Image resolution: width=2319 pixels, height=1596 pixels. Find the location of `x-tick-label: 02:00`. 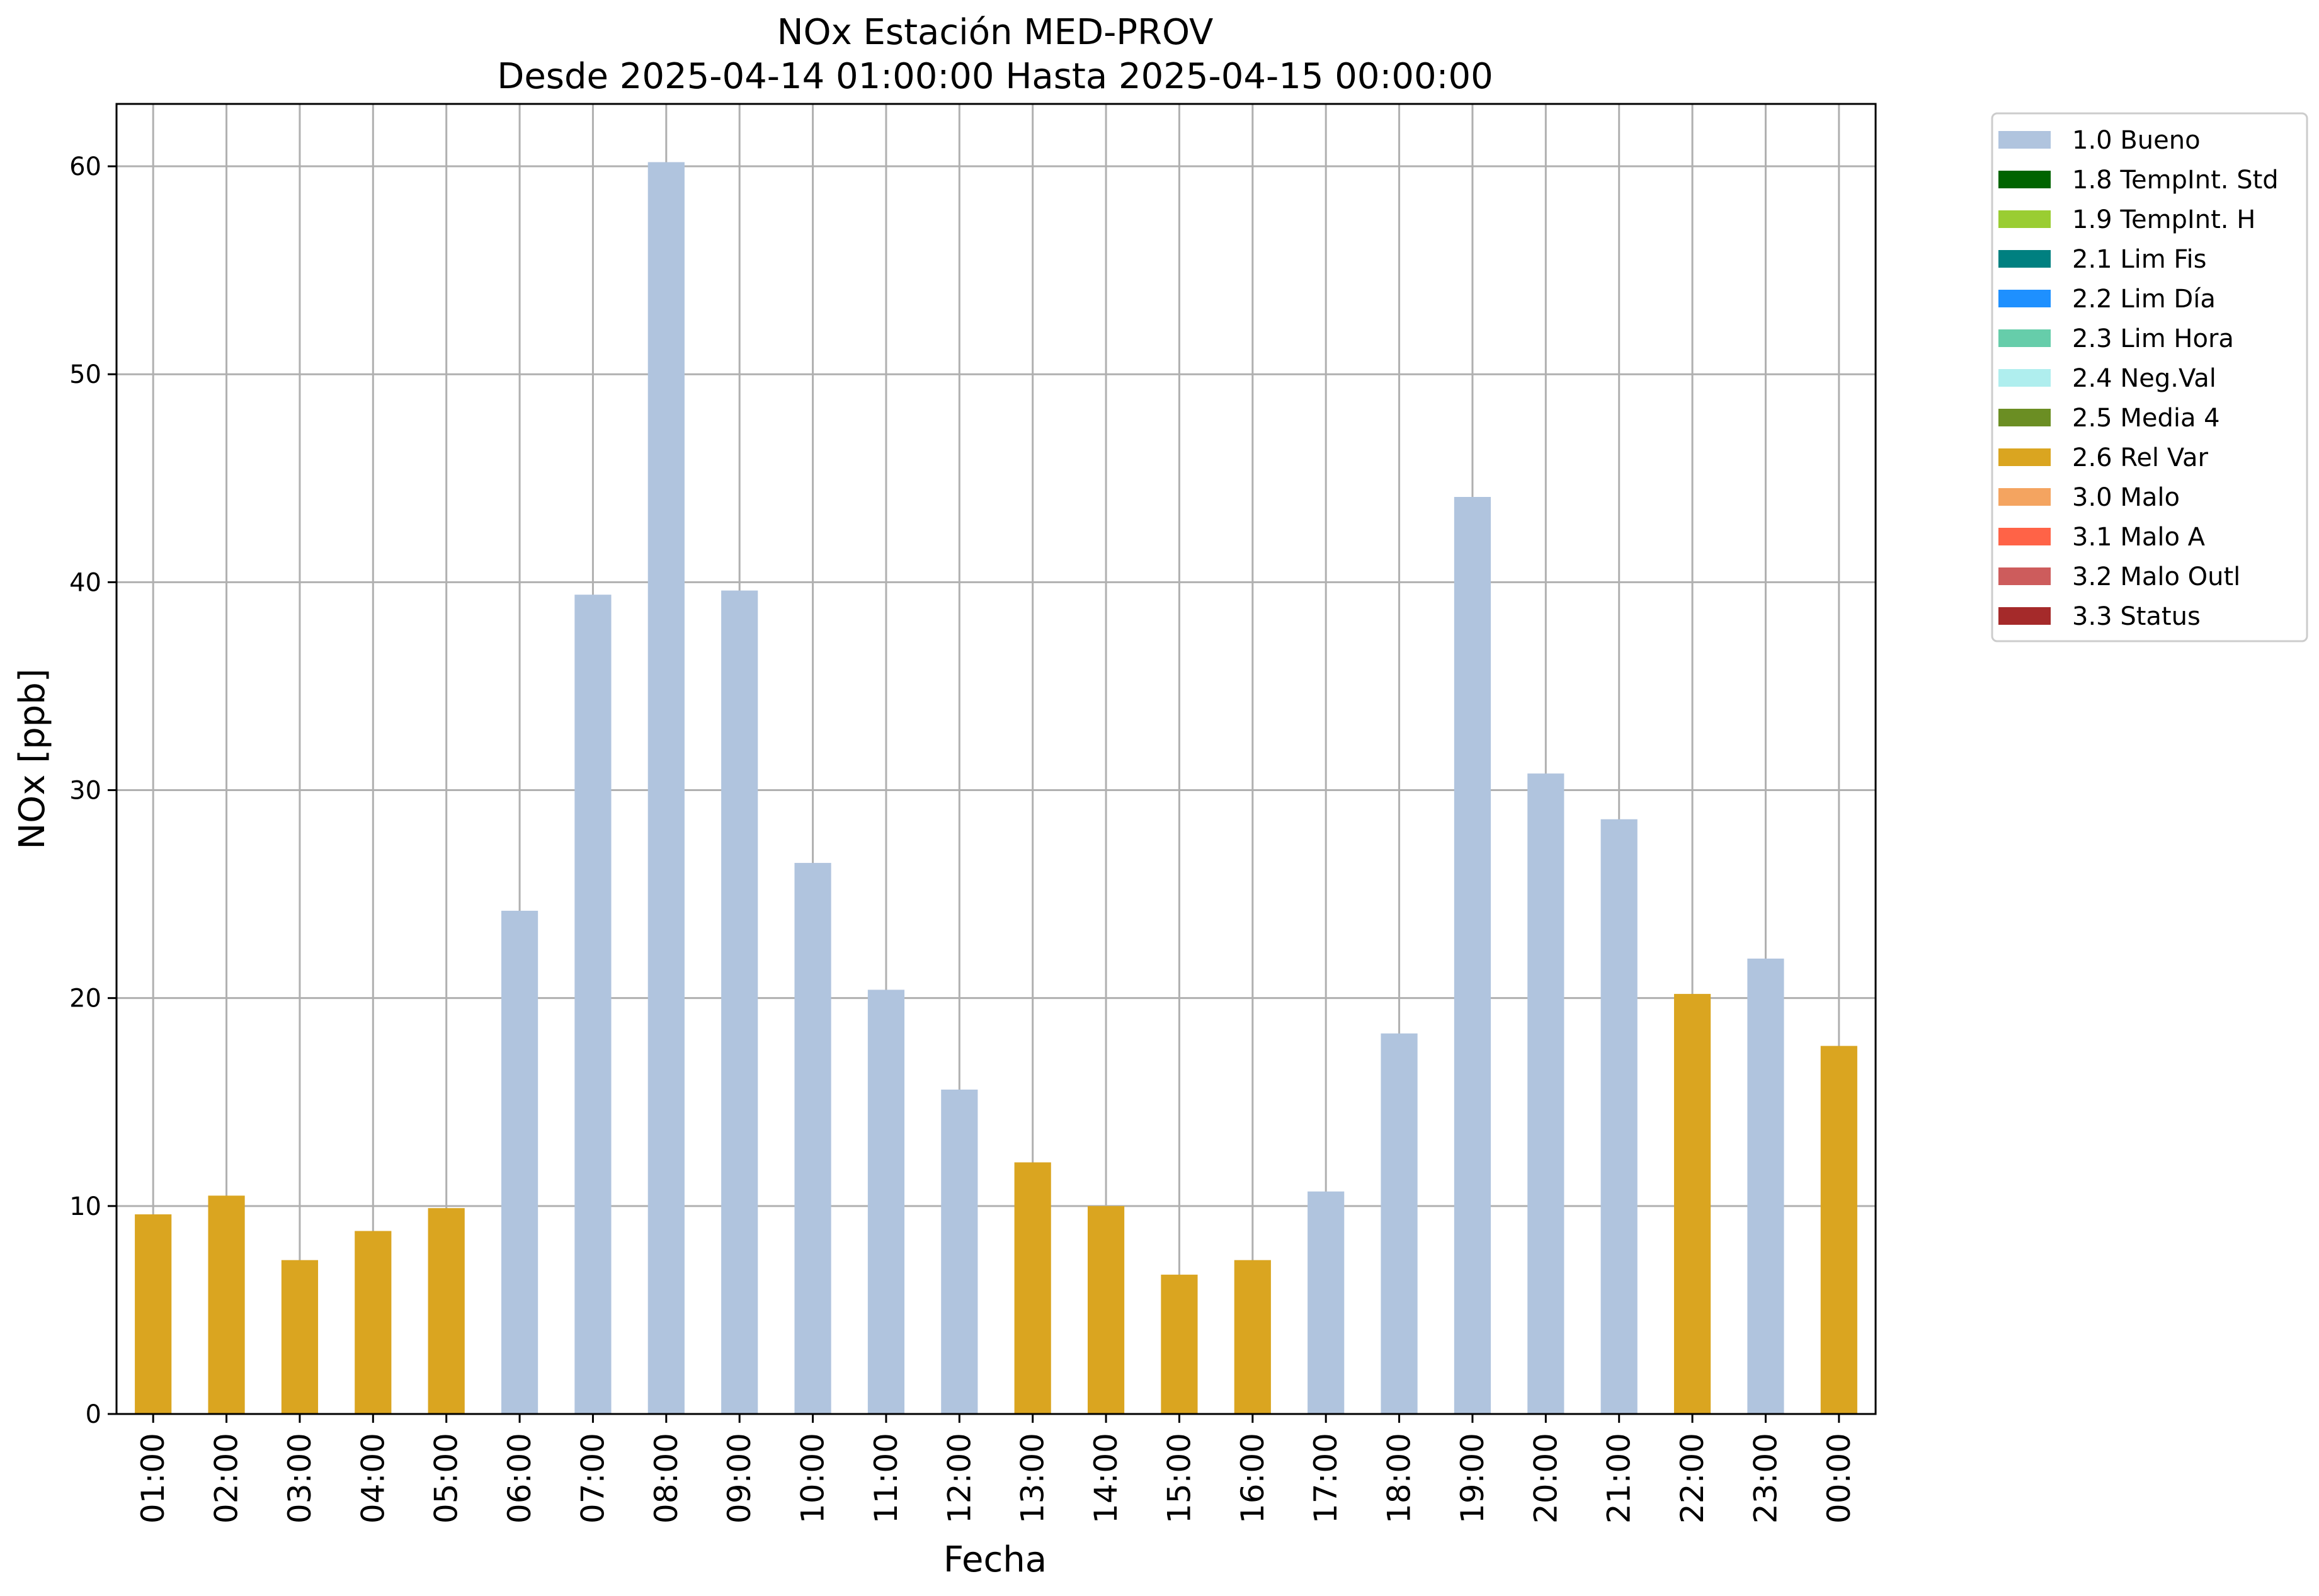

x-tick-label: 02:00 is located at coordinates (226, 1478).